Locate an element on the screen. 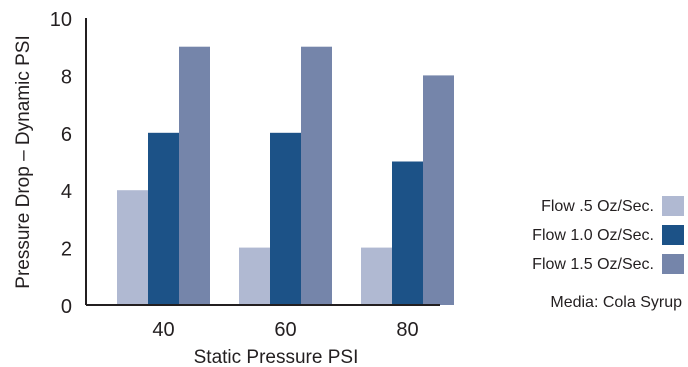 This screenshot has height=367, width=688. legend-label: Flow .5 Oz/Sec. is located at coordinates (597, 206).